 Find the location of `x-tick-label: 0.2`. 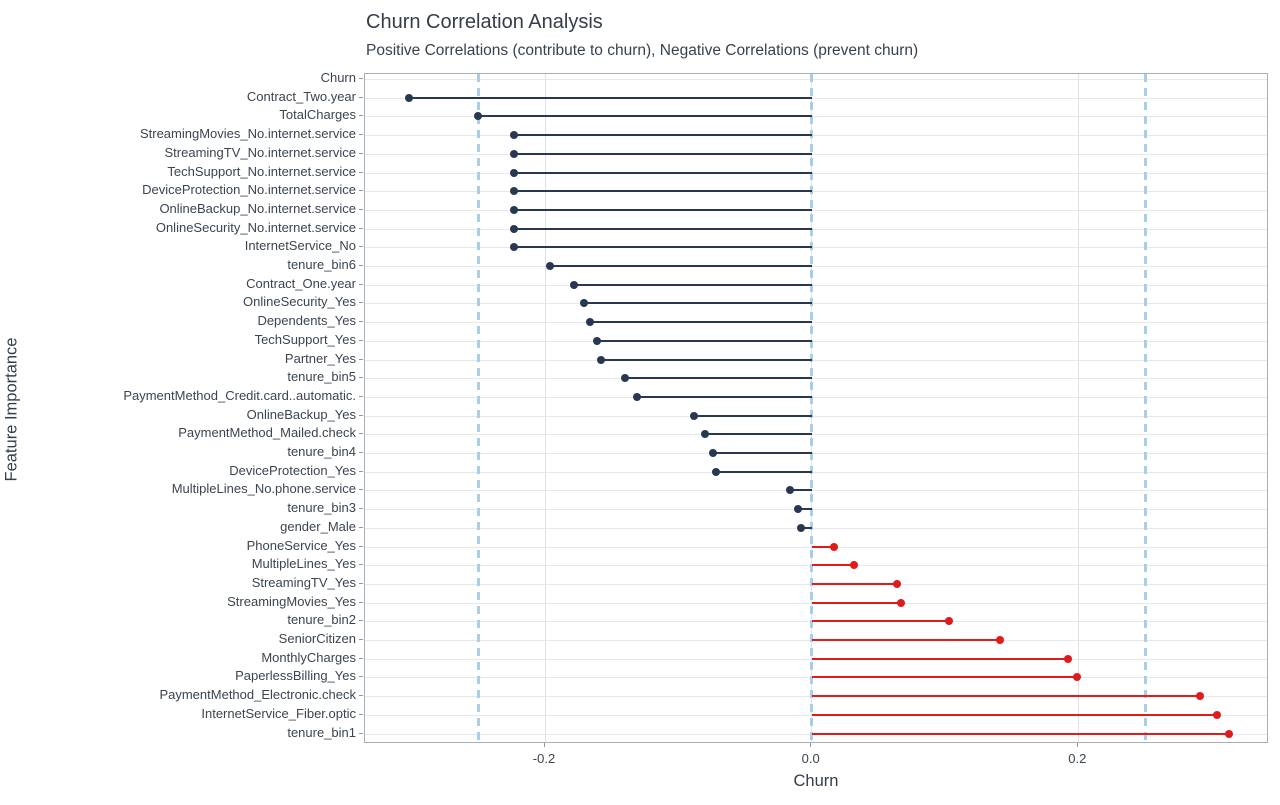

x-tick-label: 0.2 is located at coordinates (1077, 758).